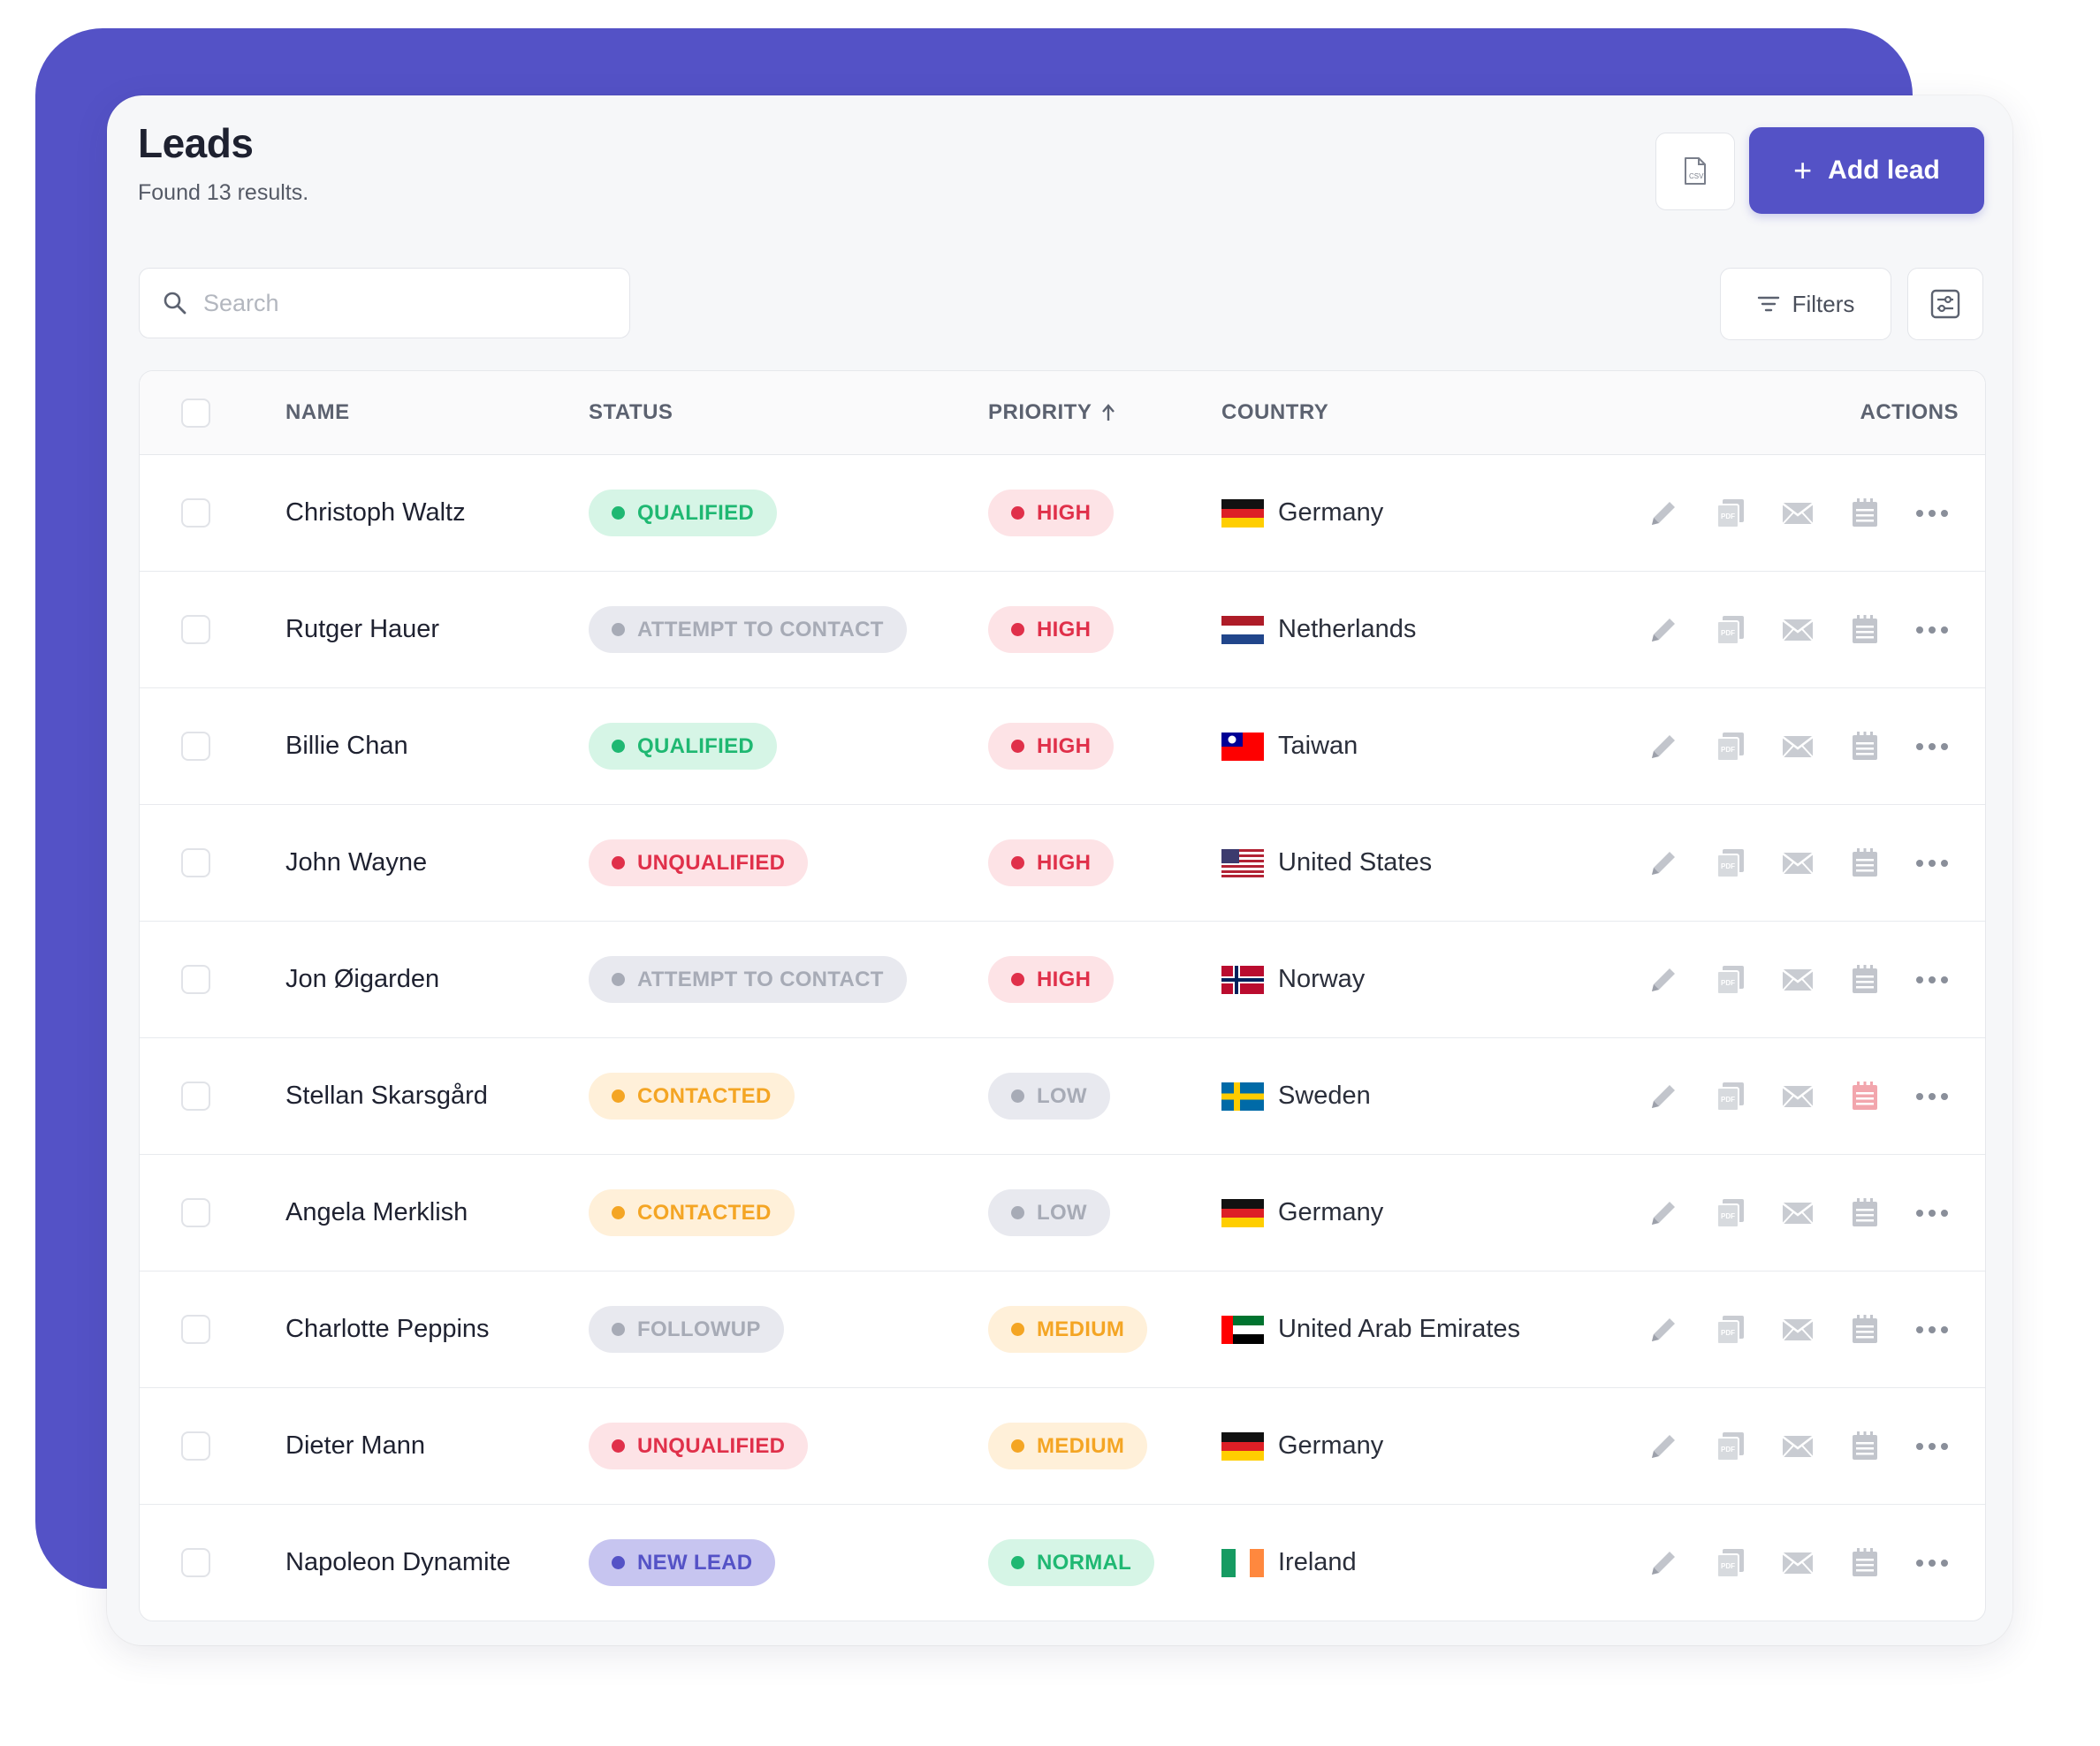 This screenshot has width=2100, height=1746. Describe the element at coordinates (347, 746) in the screenshot. I see `lead-name: Billie Chan` at that location.